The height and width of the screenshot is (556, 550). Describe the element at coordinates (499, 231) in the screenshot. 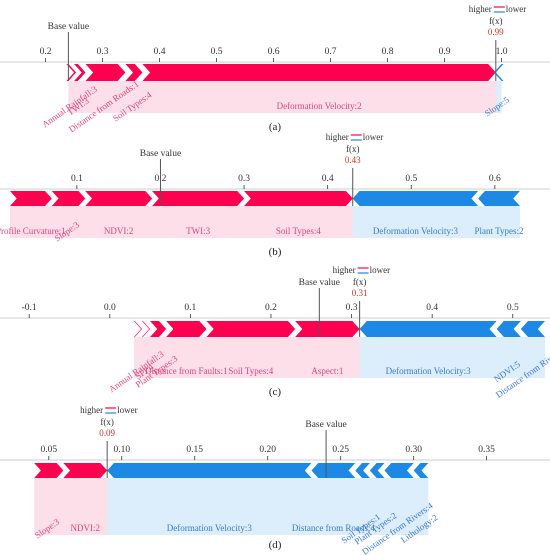

I see `negative-feature-label: Plant Types:2` at that location.